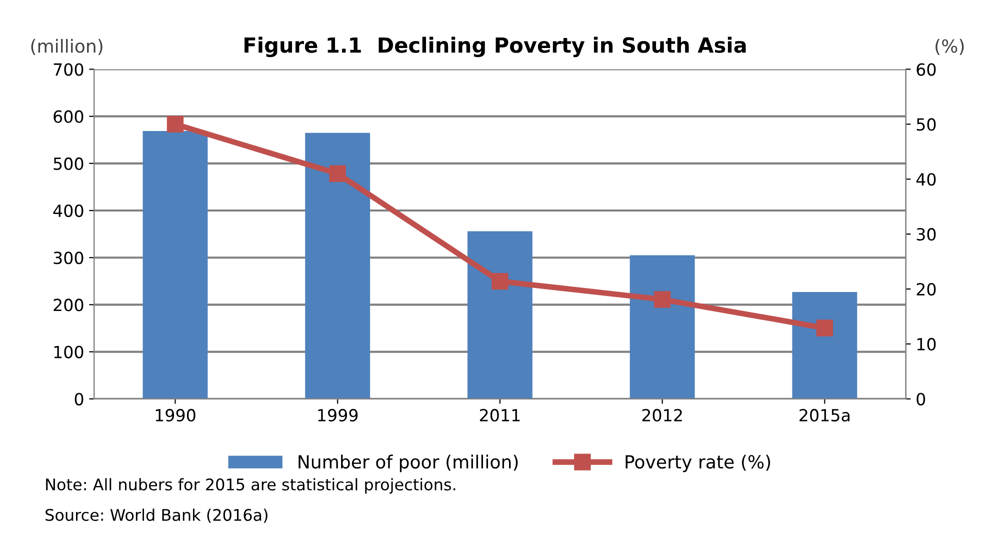 Image resolution: width=990 pixels, height=554 pixels. Describe the element at coordinates (698, 463) in the screenshot. I see `legend-label: Poverty rate (%)` at that location.